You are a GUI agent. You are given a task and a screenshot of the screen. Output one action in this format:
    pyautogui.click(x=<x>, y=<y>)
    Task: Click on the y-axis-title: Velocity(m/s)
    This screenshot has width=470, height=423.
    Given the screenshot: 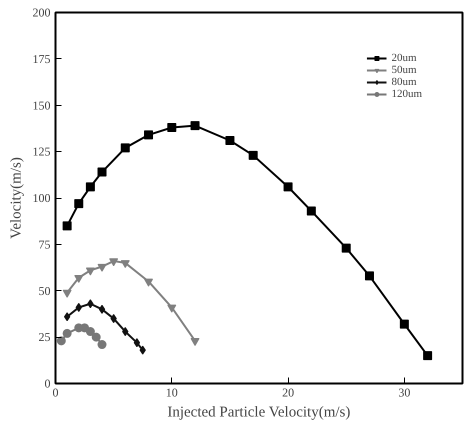 What is the action you would take?
    pyautogui.click(x=16, y=198)
    